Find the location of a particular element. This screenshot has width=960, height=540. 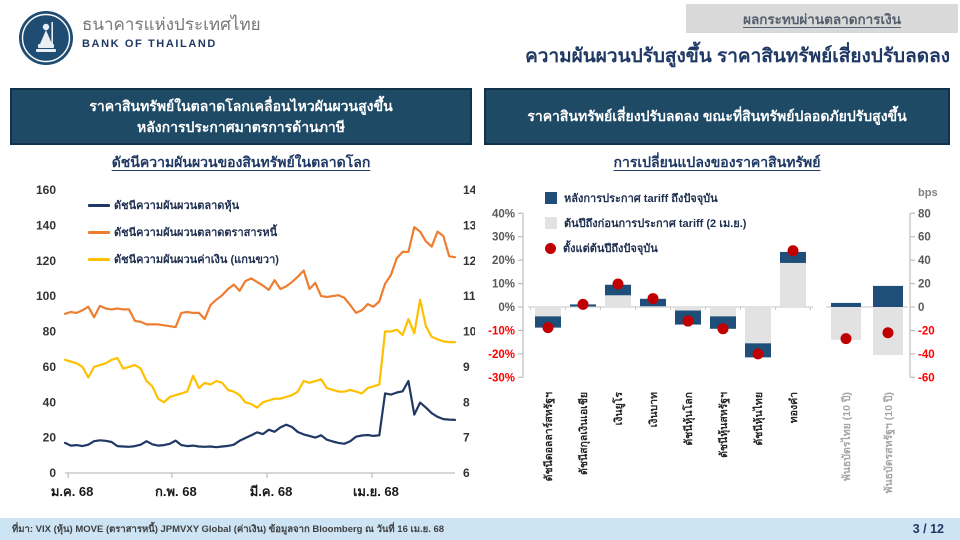

bar-category-label: เงินบาท is located at coordinates (654, 409).